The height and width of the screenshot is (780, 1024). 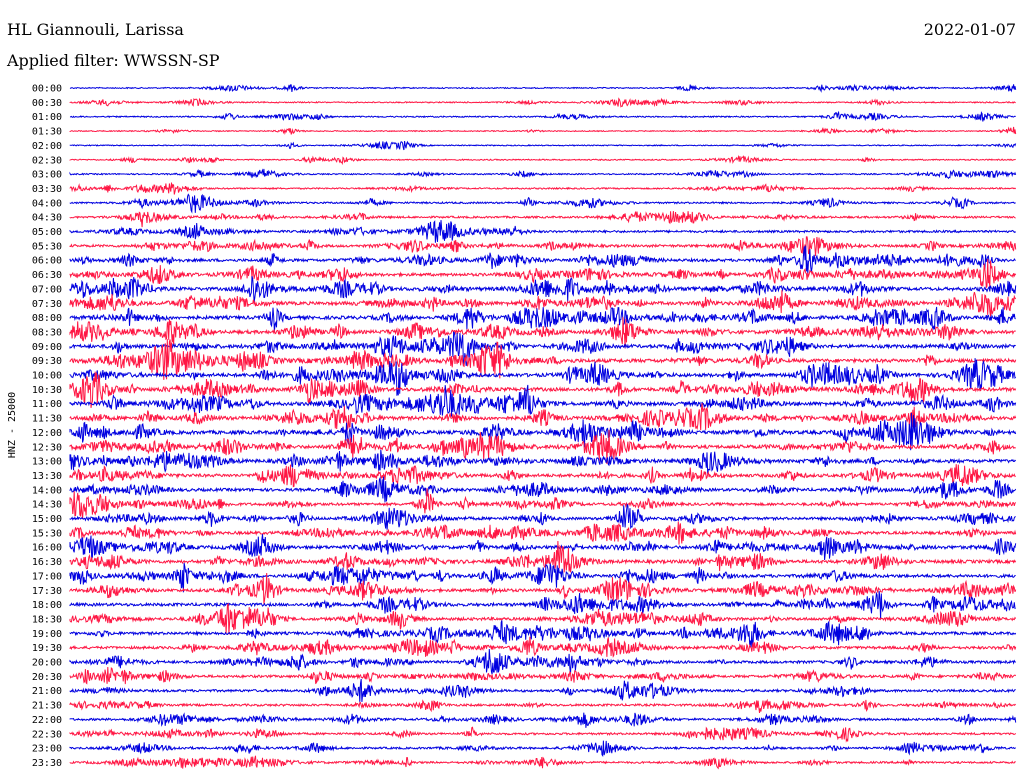 I want to click on tick-label-0100: 01:00, so click(x=47, y=117).